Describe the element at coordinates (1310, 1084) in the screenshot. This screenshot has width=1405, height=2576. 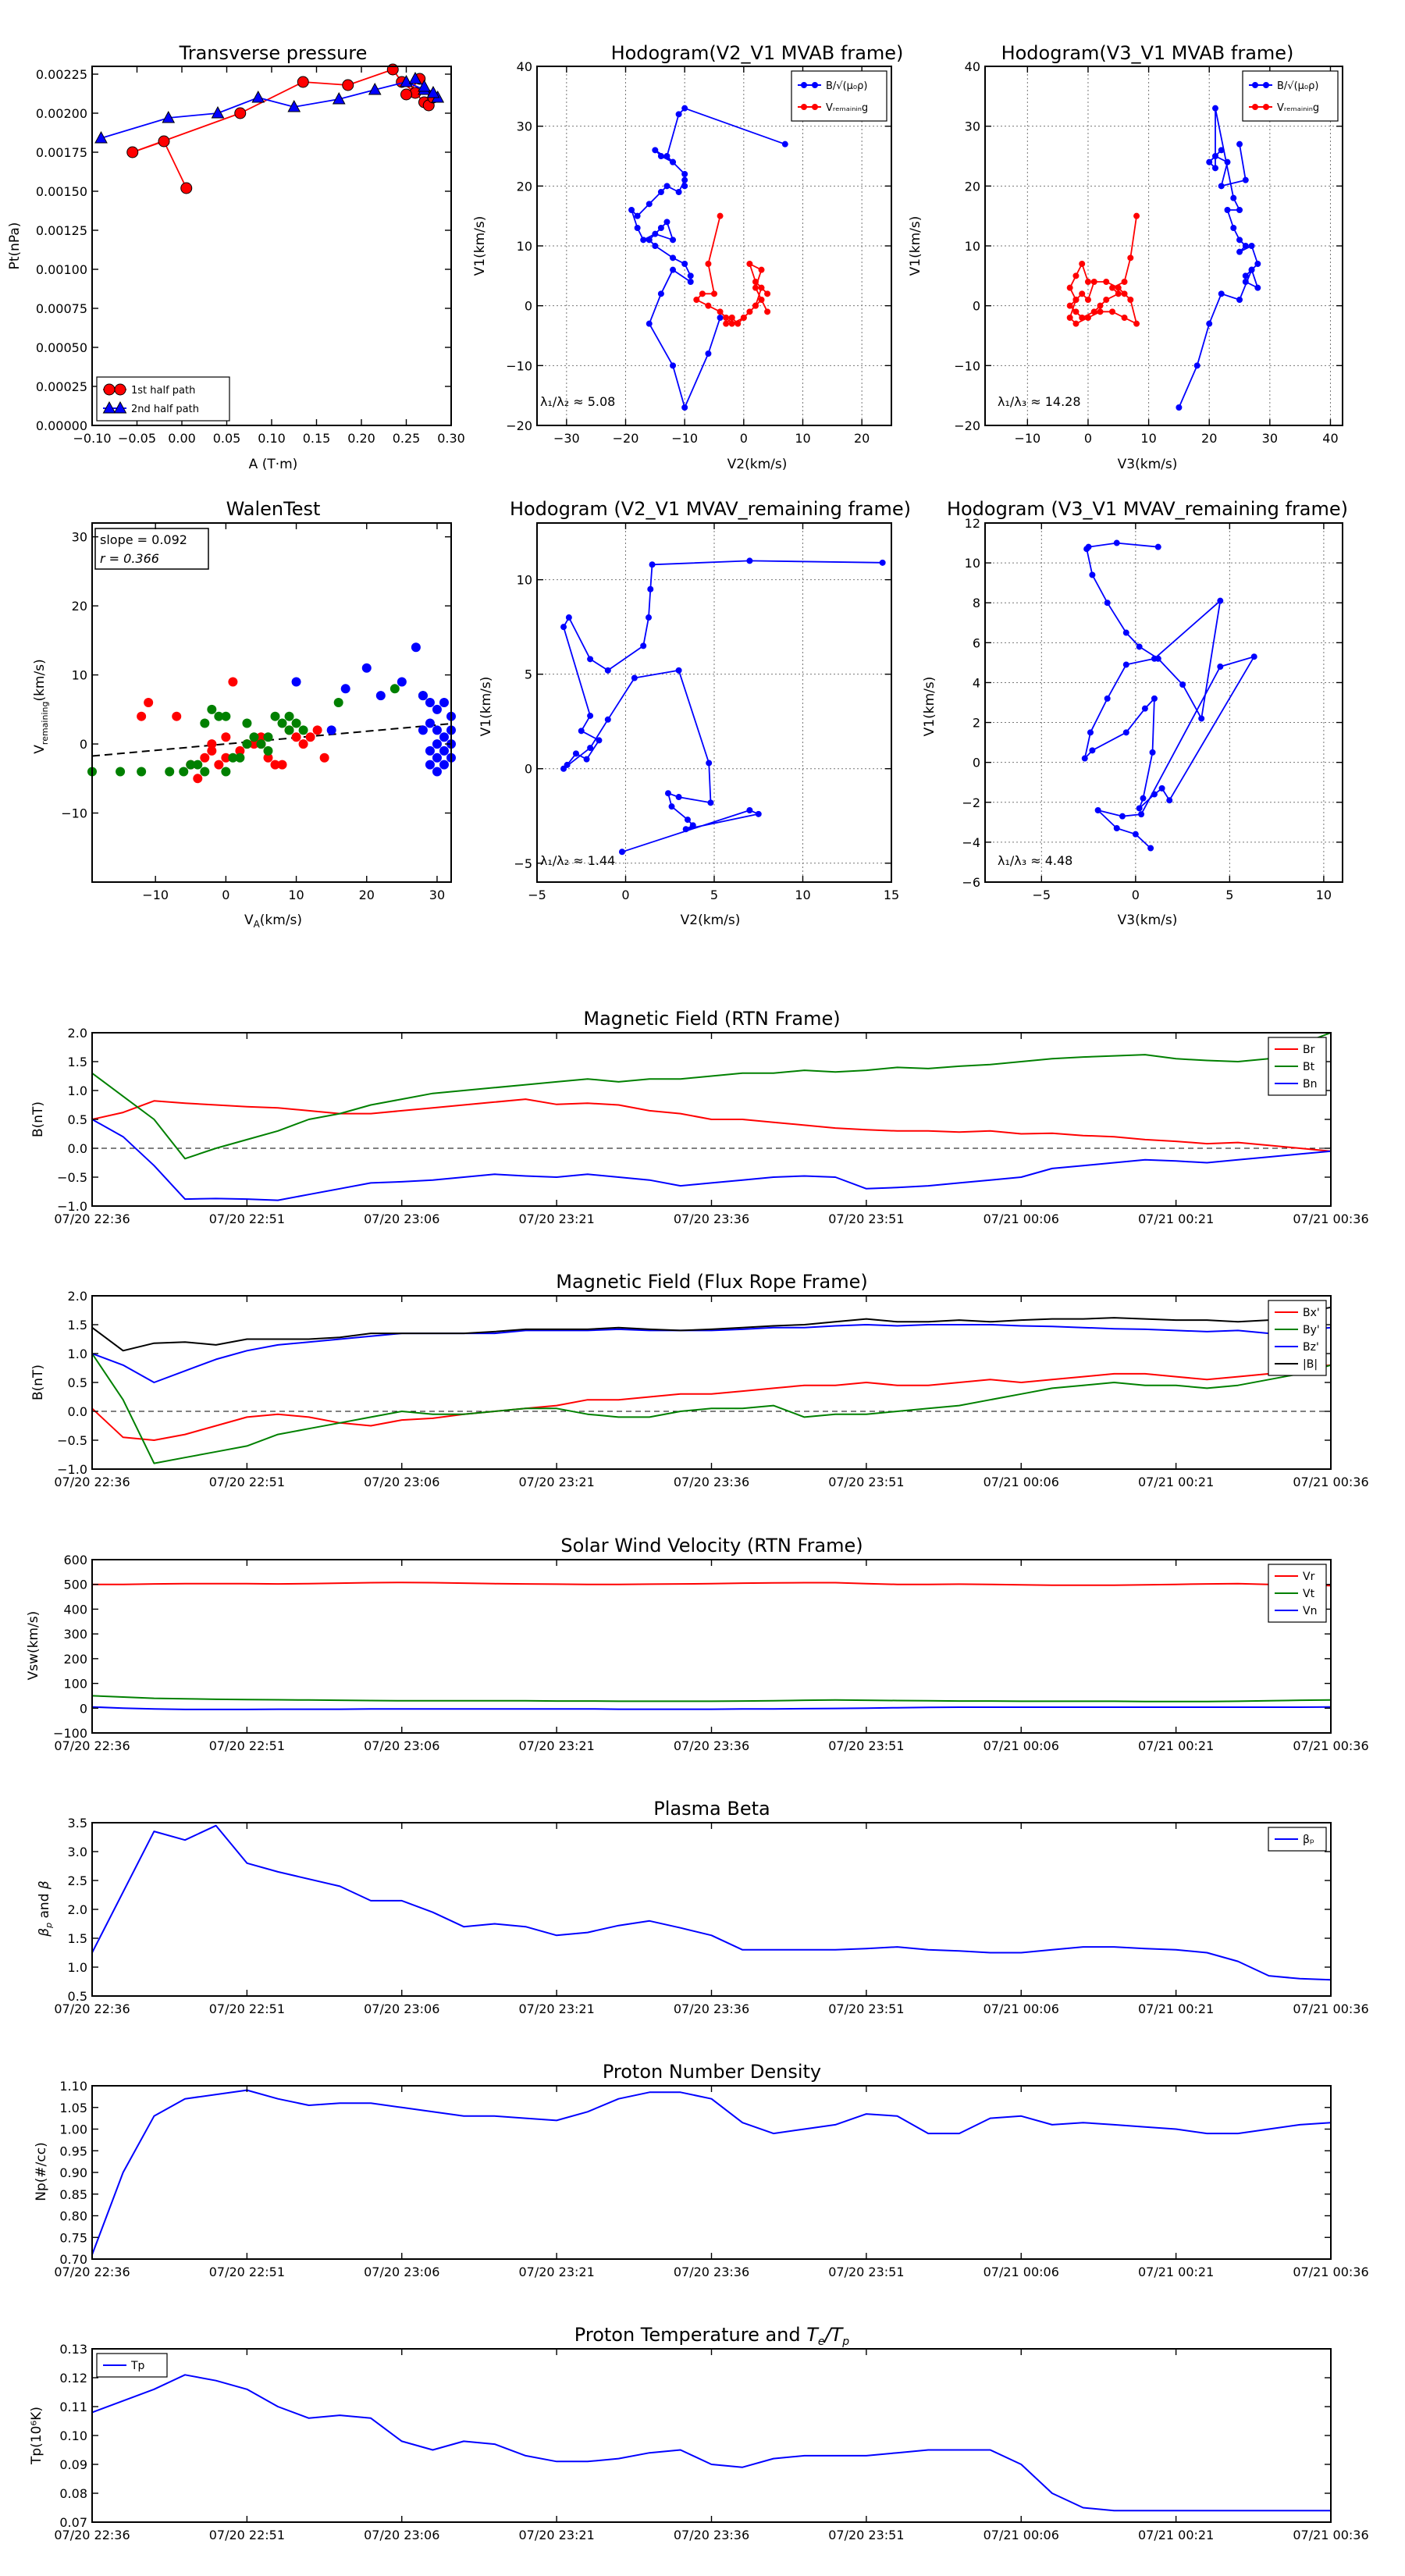
I see `legend-label: Bn` at that location.